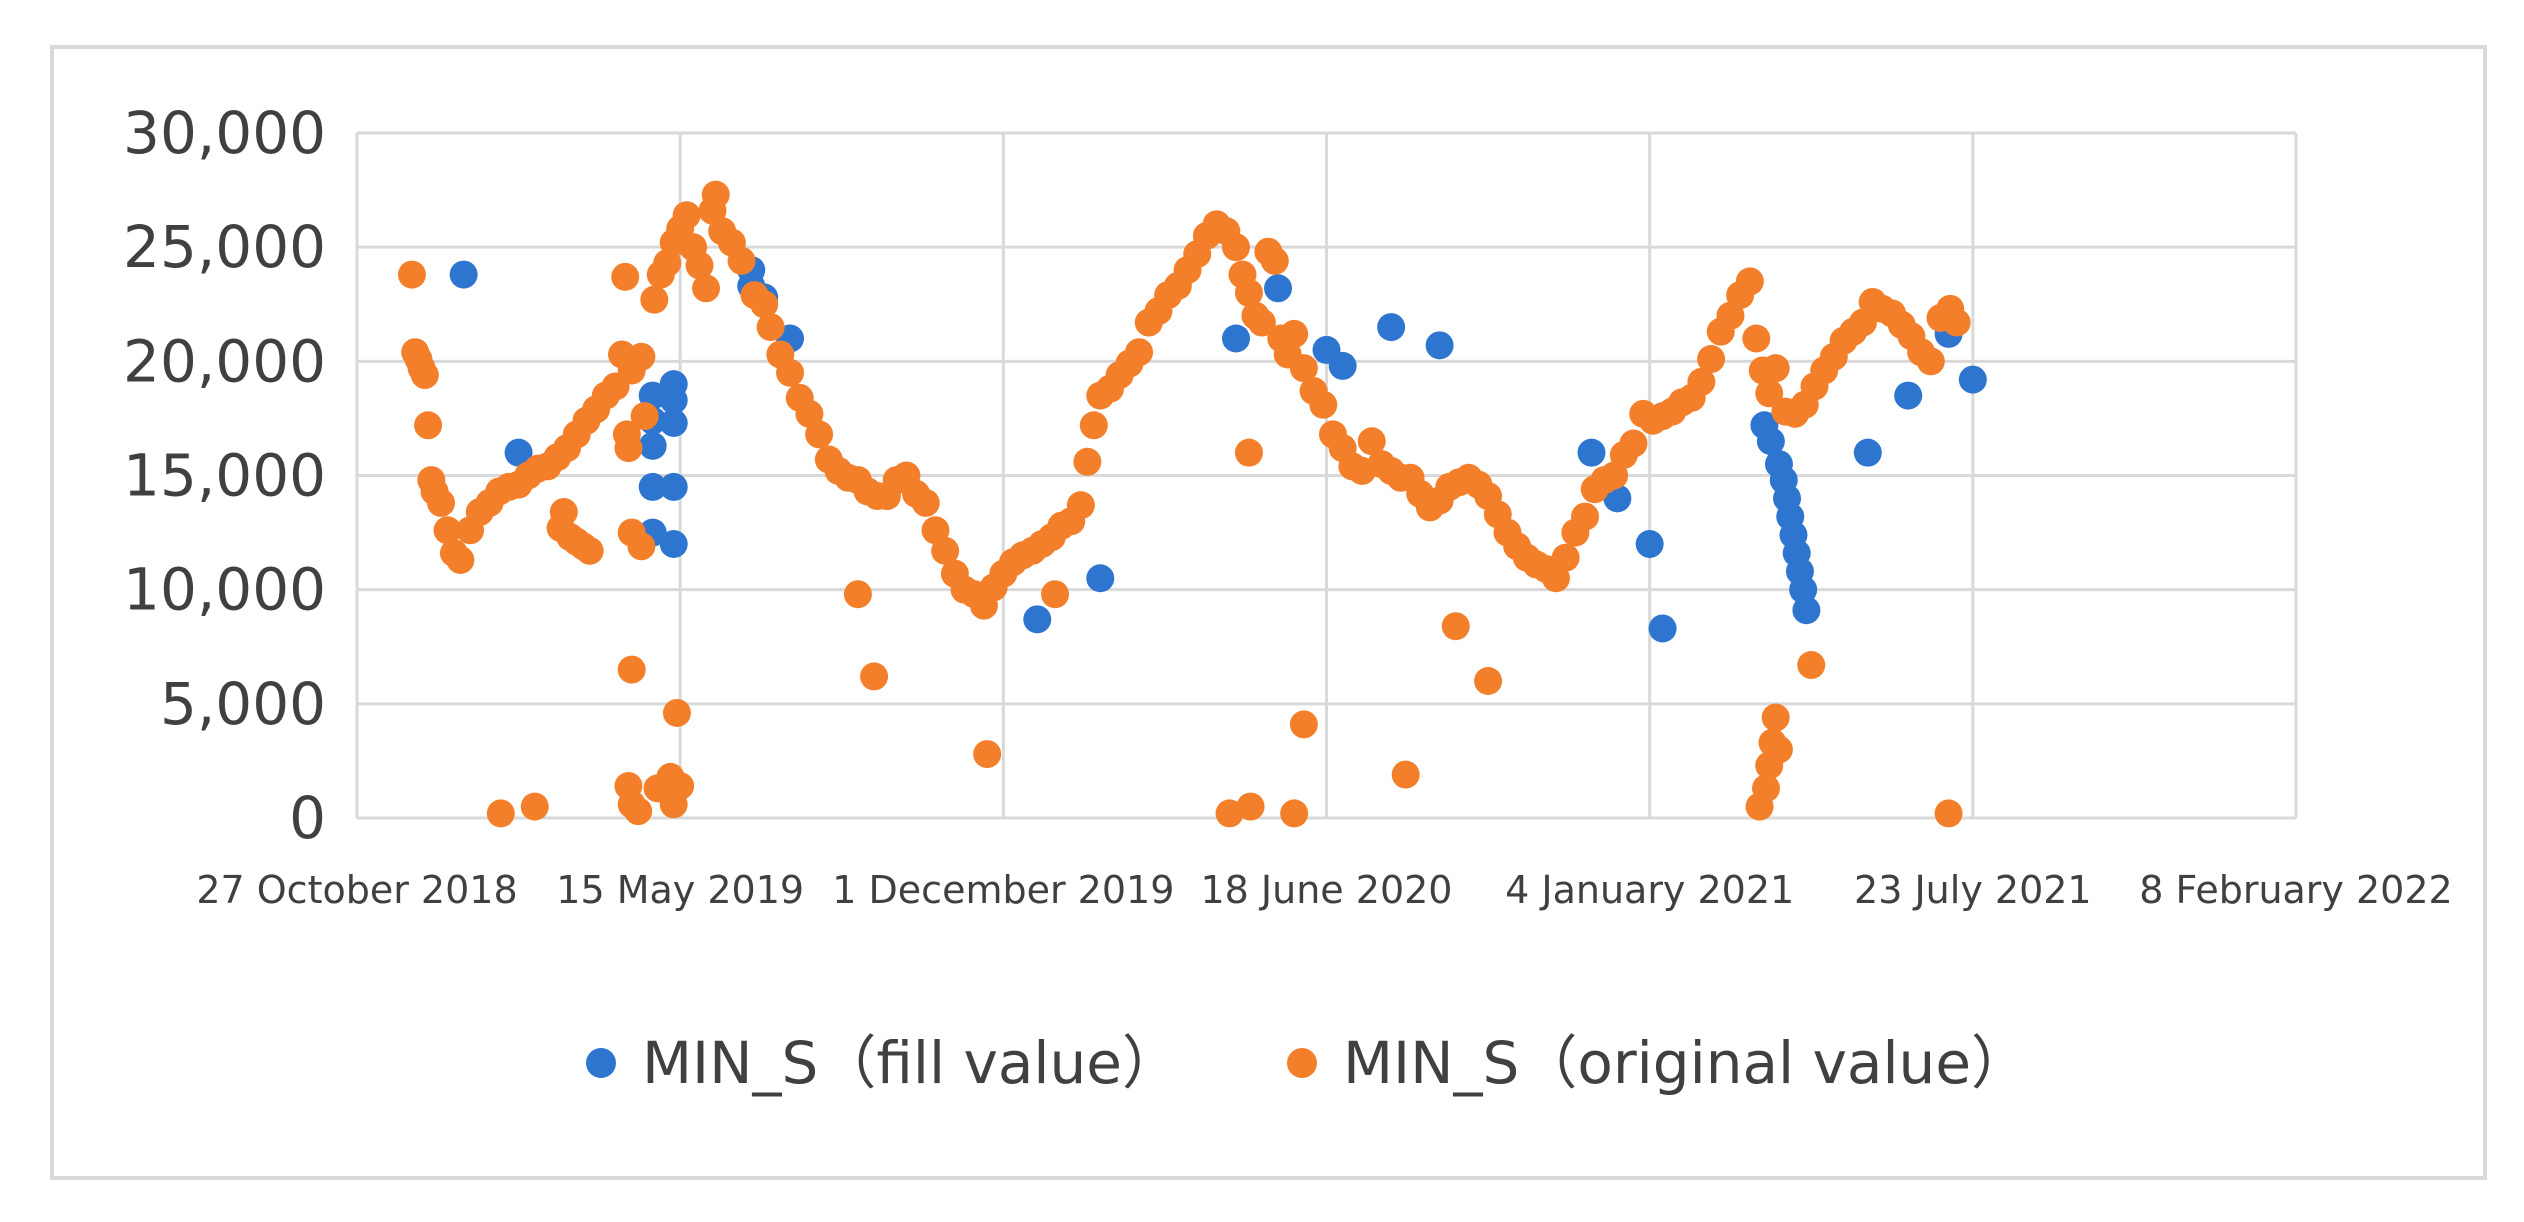 The height and width of the screenshot is (1222, 2524). I want to click on legend-marker-original, so click(1302, 1063).